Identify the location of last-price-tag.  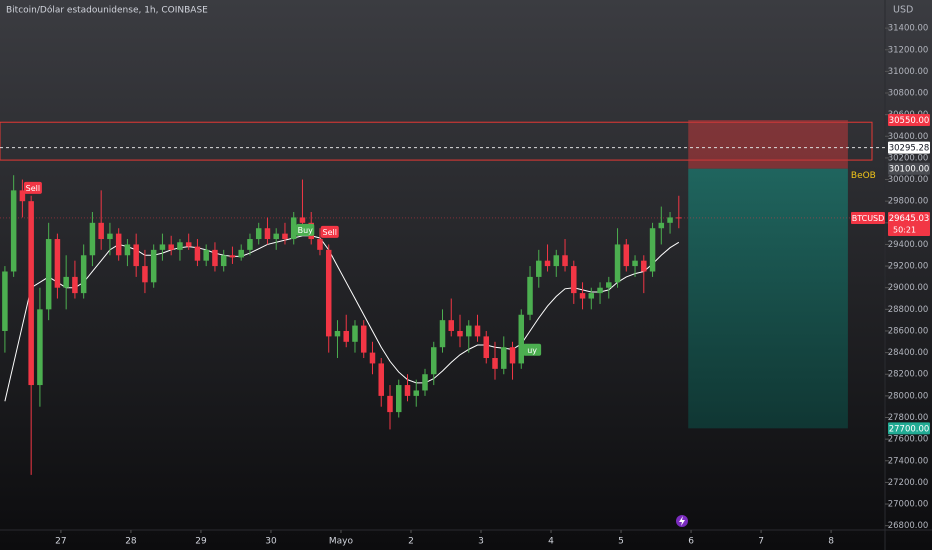
(909, 223).